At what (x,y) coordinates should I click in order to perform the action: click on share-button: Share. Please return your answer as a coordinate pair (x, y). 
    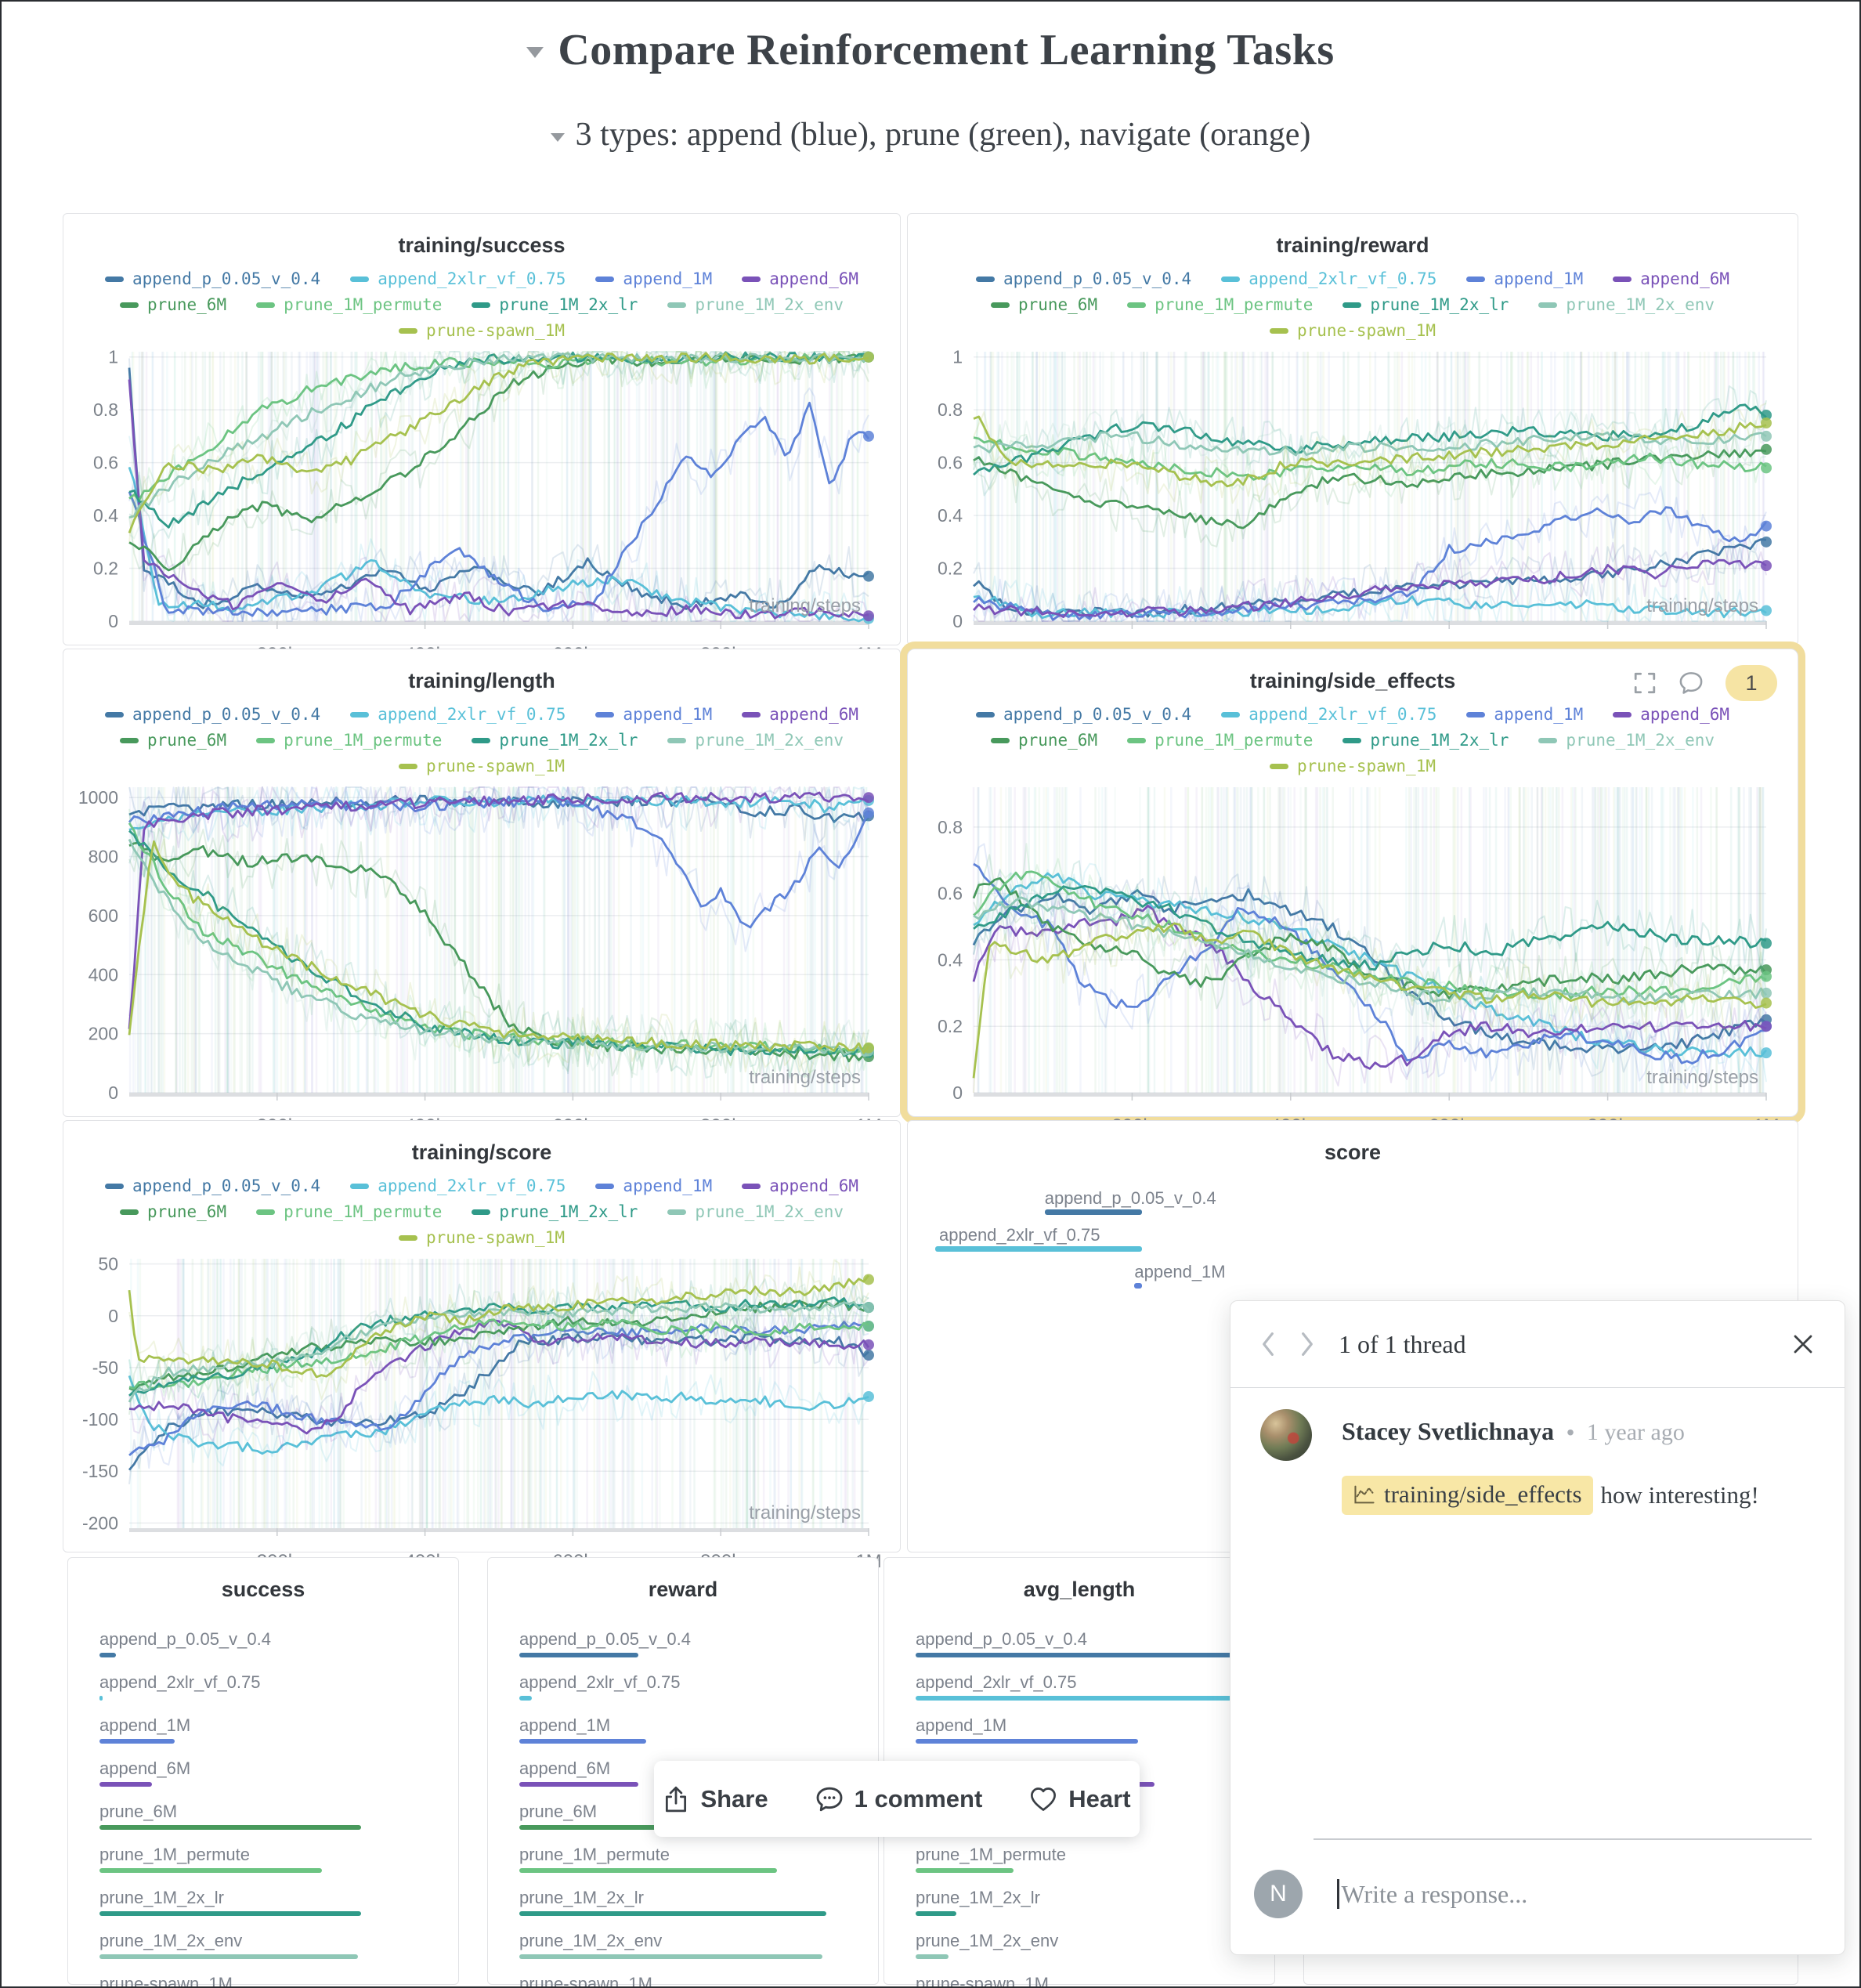
    Looking at the image, I should click on (715, 1799).